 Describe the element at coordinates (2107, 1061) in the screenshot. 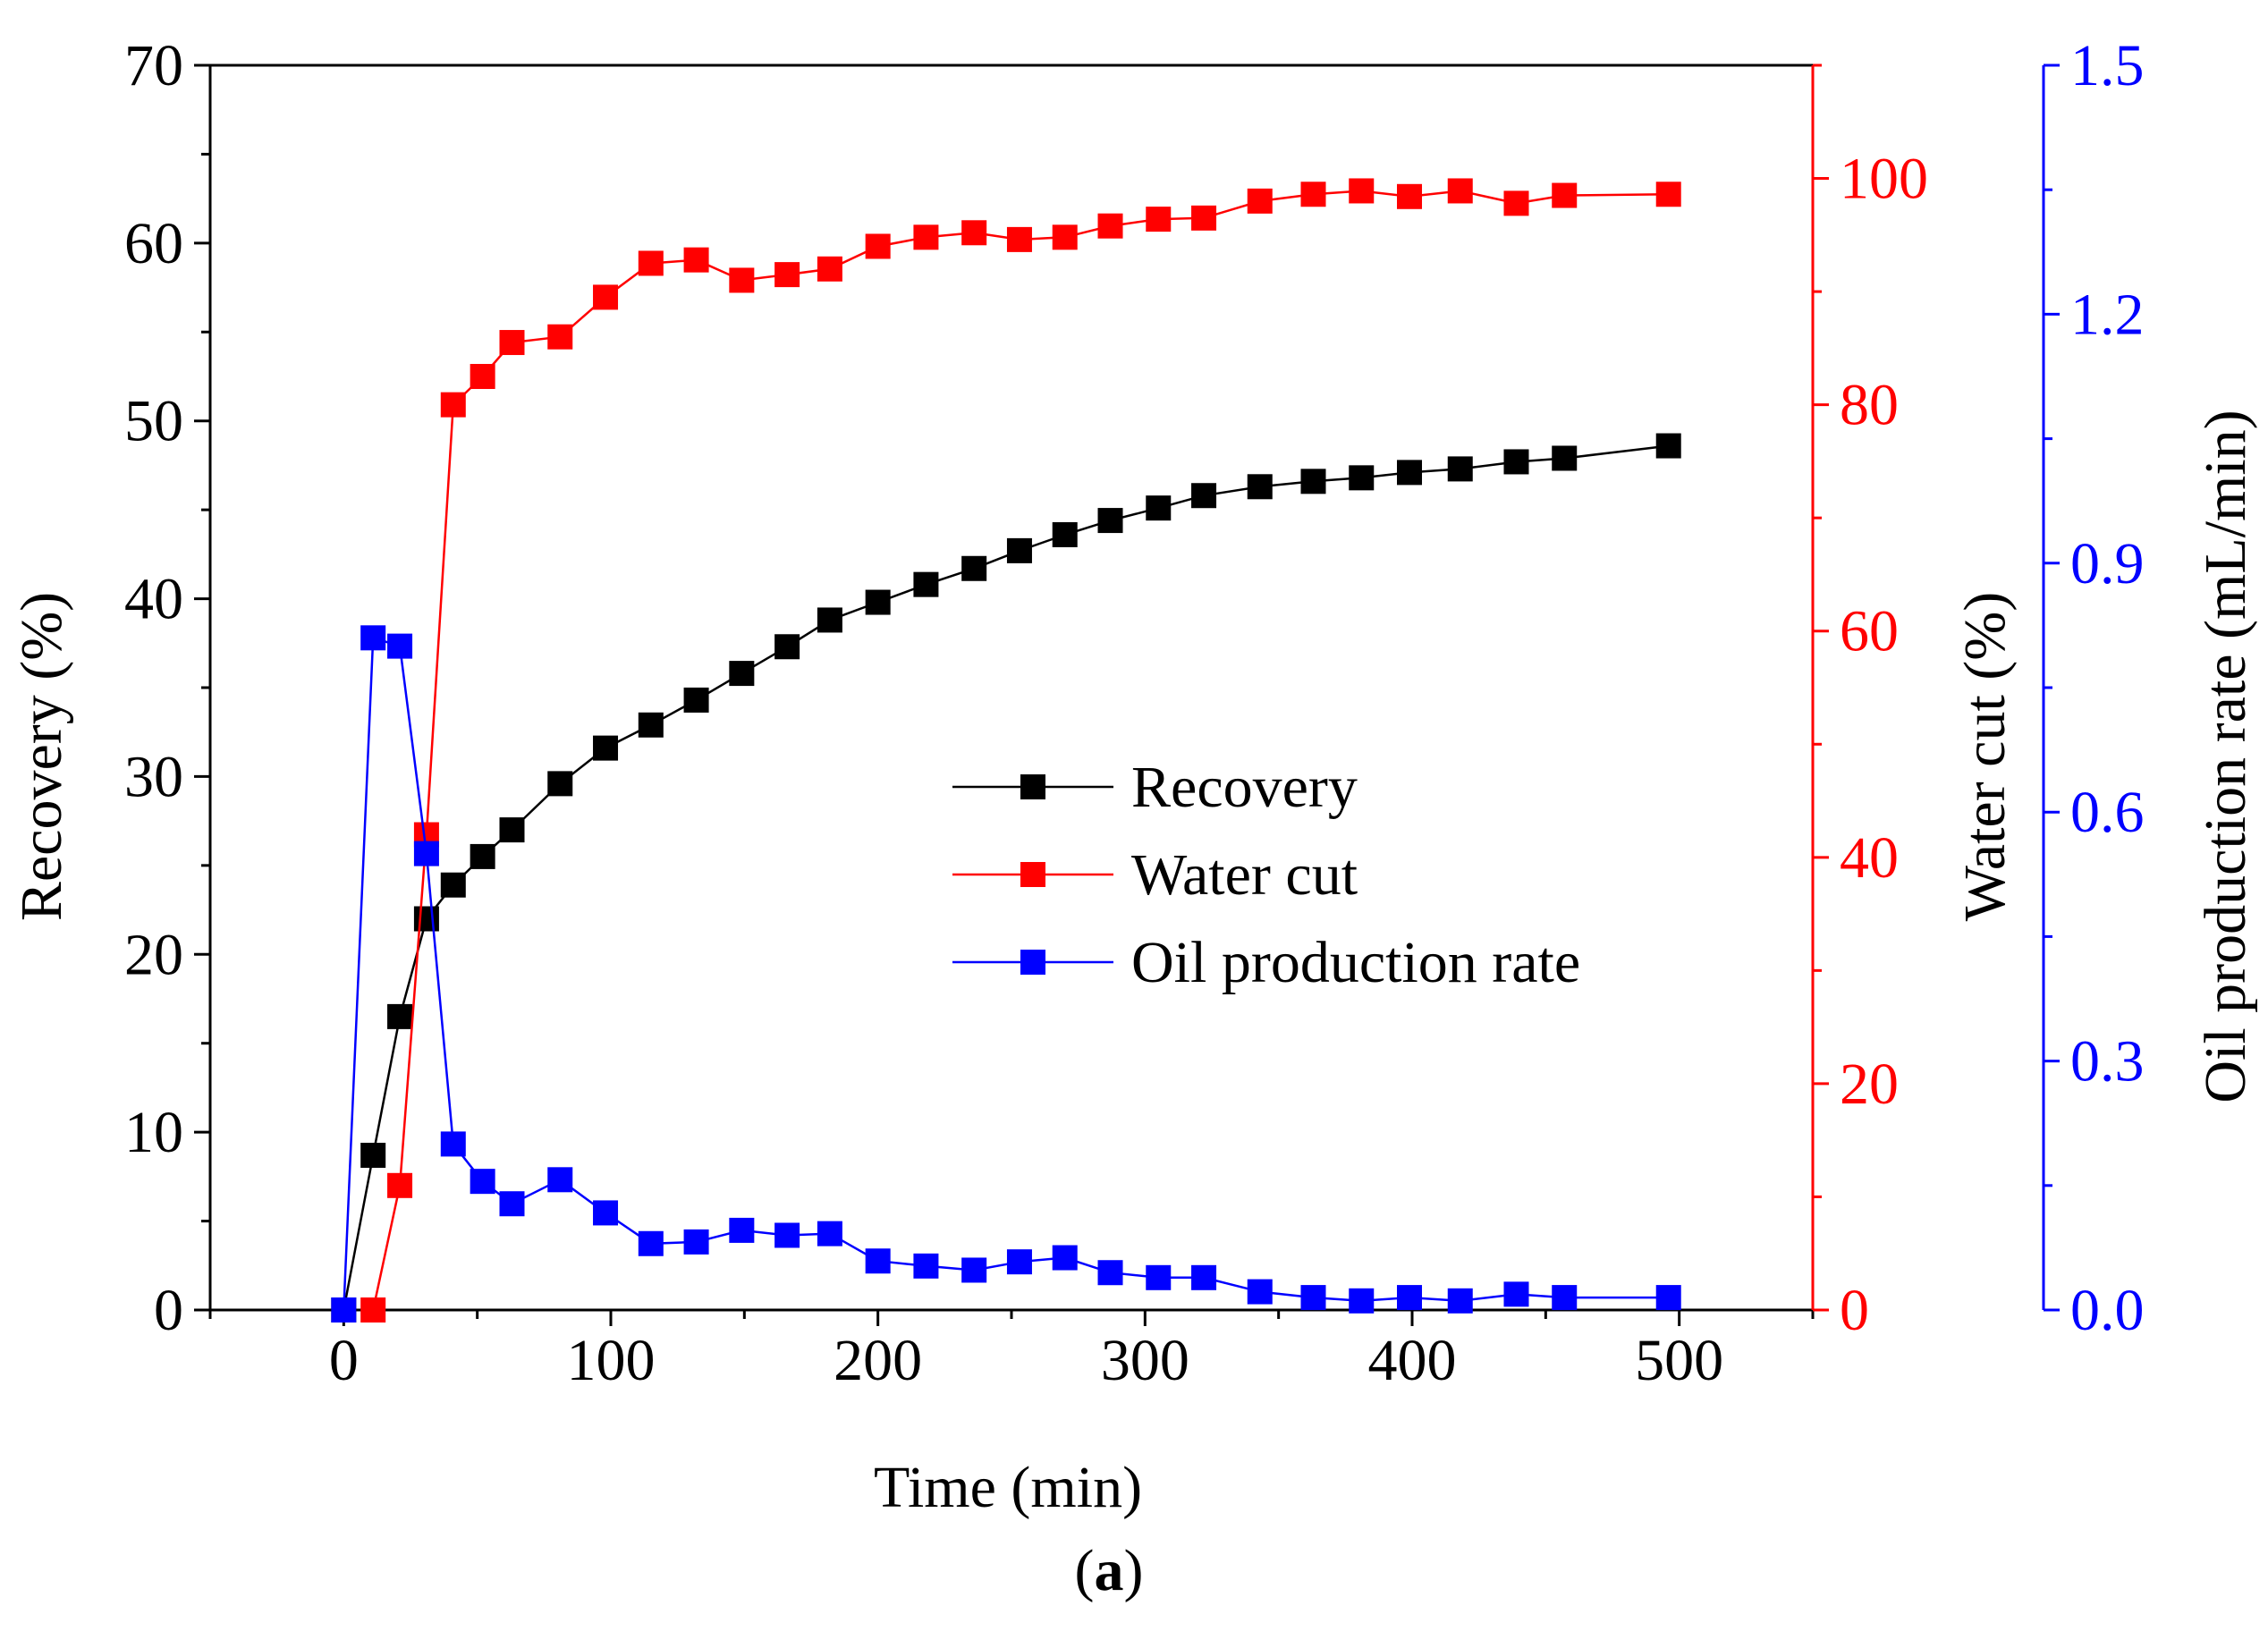

I see `y-right2-tick-label: 0.3` at that location.